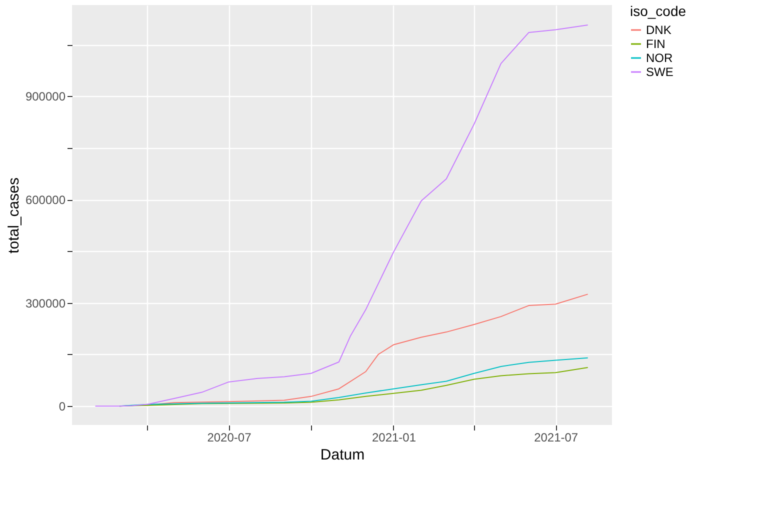 The image size is (771, 531). Describe the element at coordinates (45, 97) in the screenshot. I see `y-tick-label: 900000` at that location.